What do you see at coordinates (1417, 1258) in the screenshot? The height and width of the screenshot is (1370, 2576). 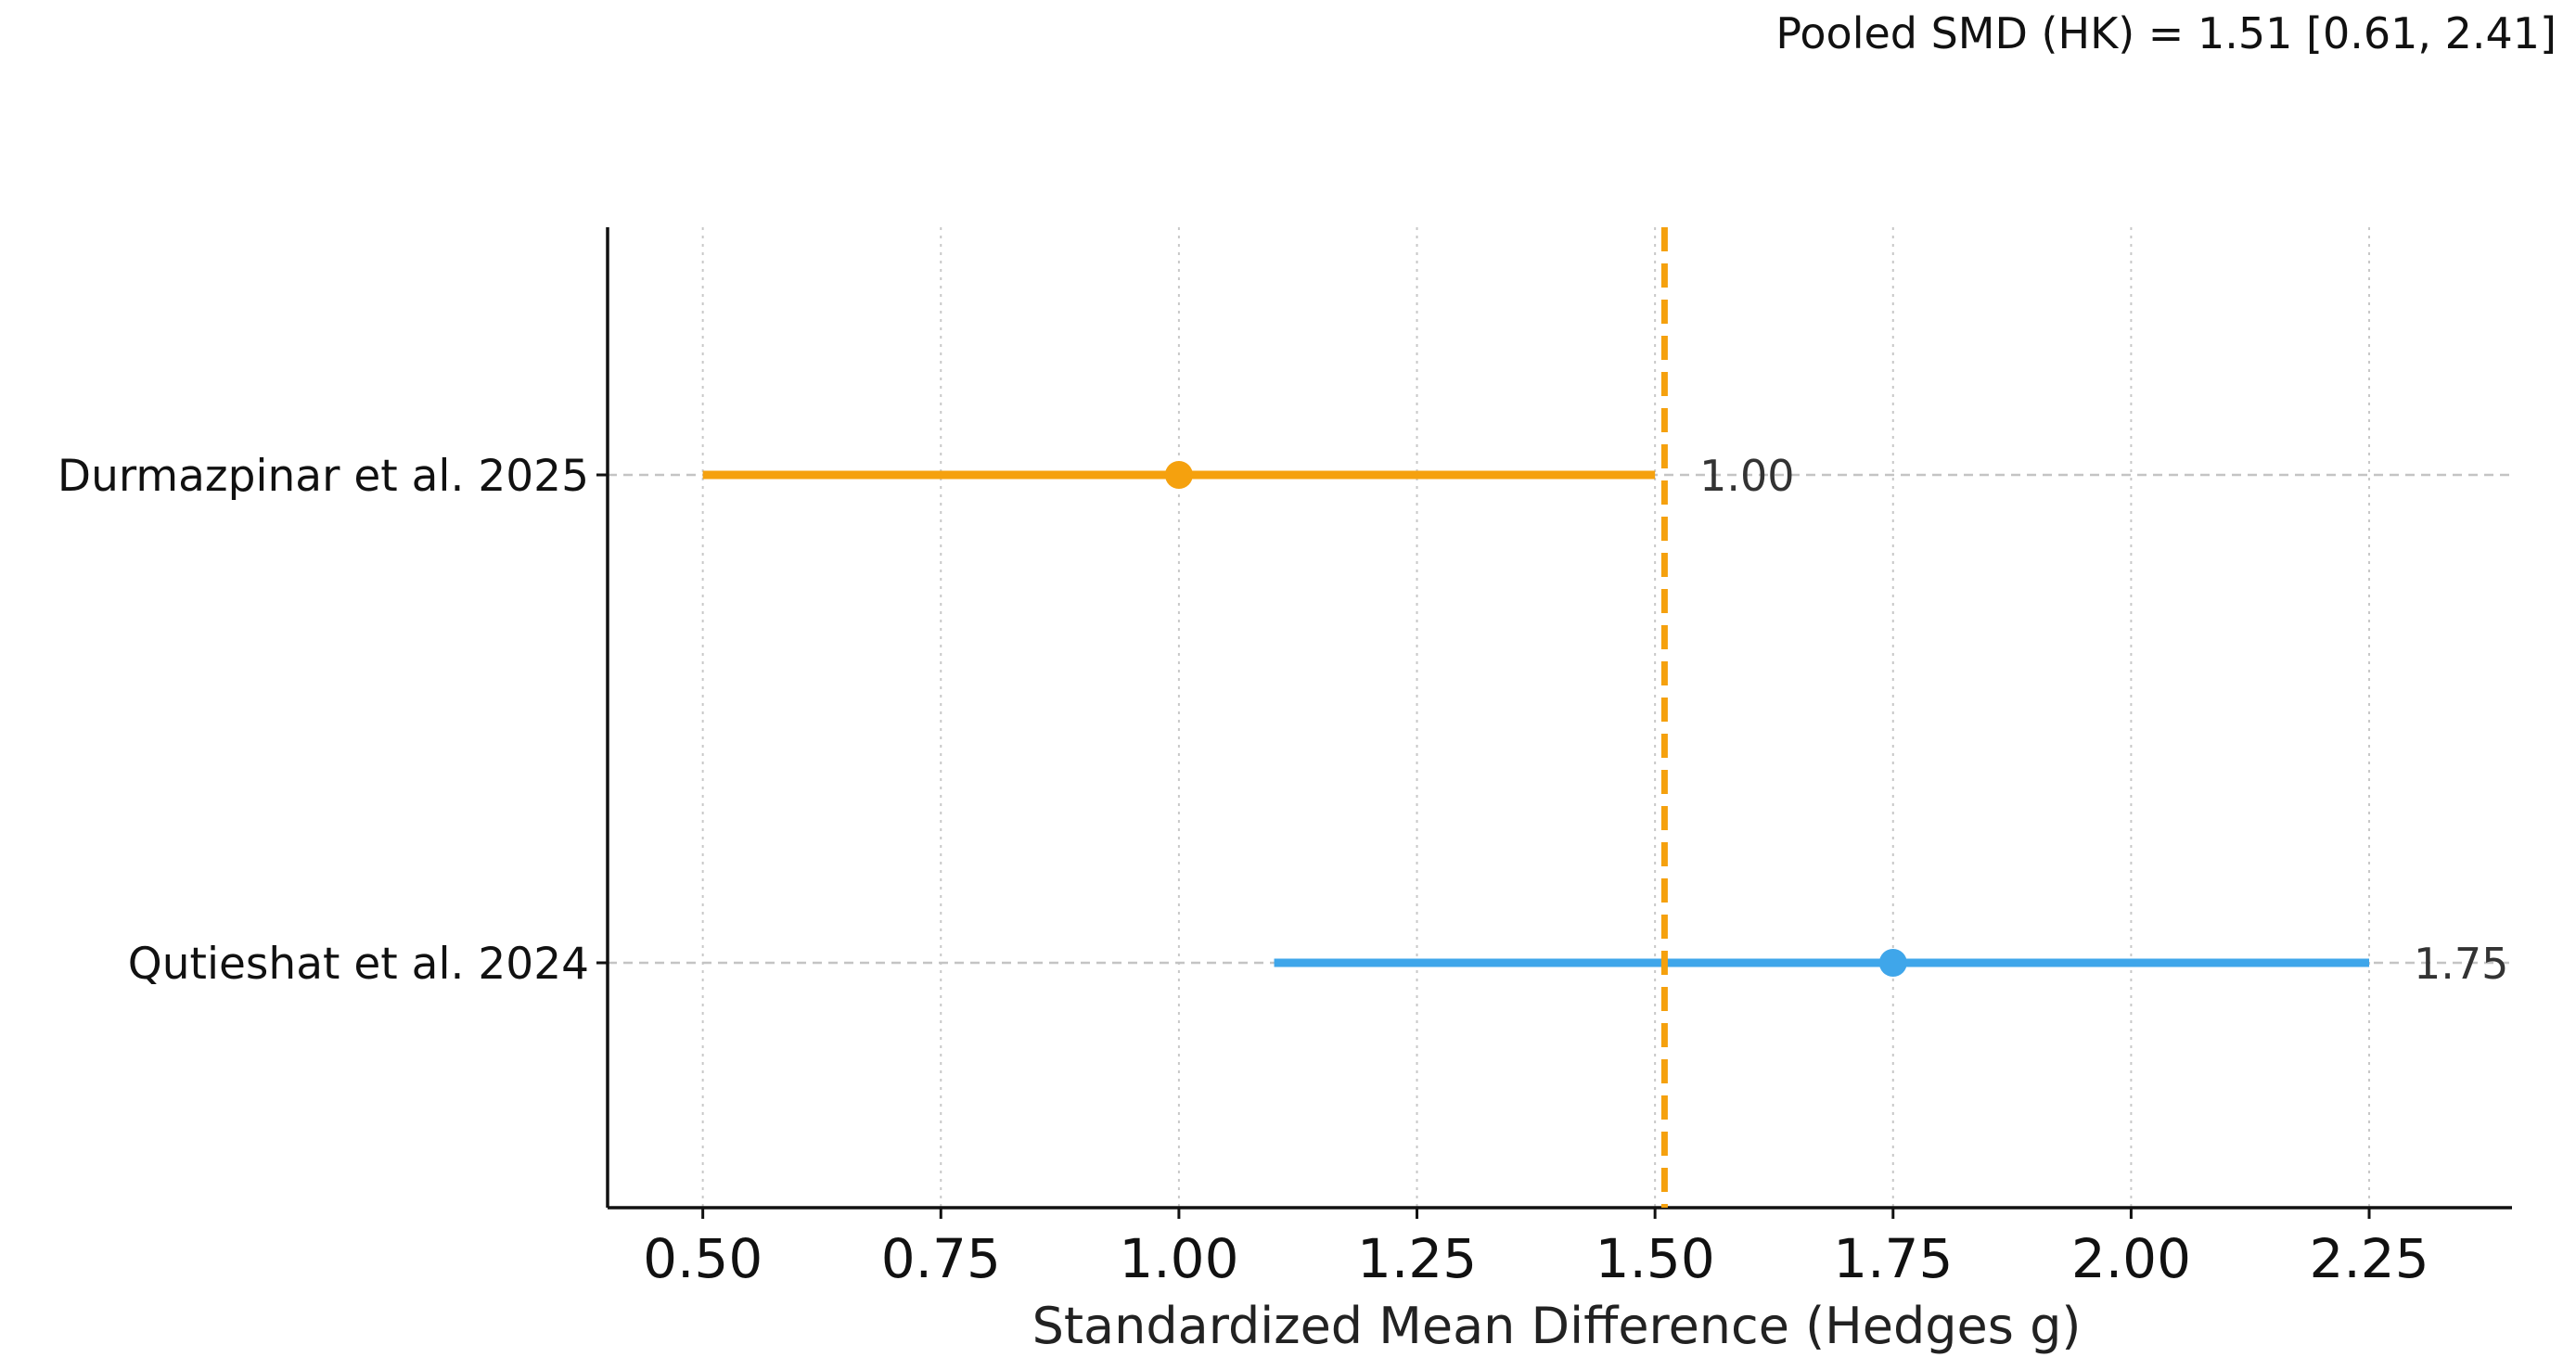 I see `x-tick-label-3: 1.25` at bounding box center [1417, 1258].